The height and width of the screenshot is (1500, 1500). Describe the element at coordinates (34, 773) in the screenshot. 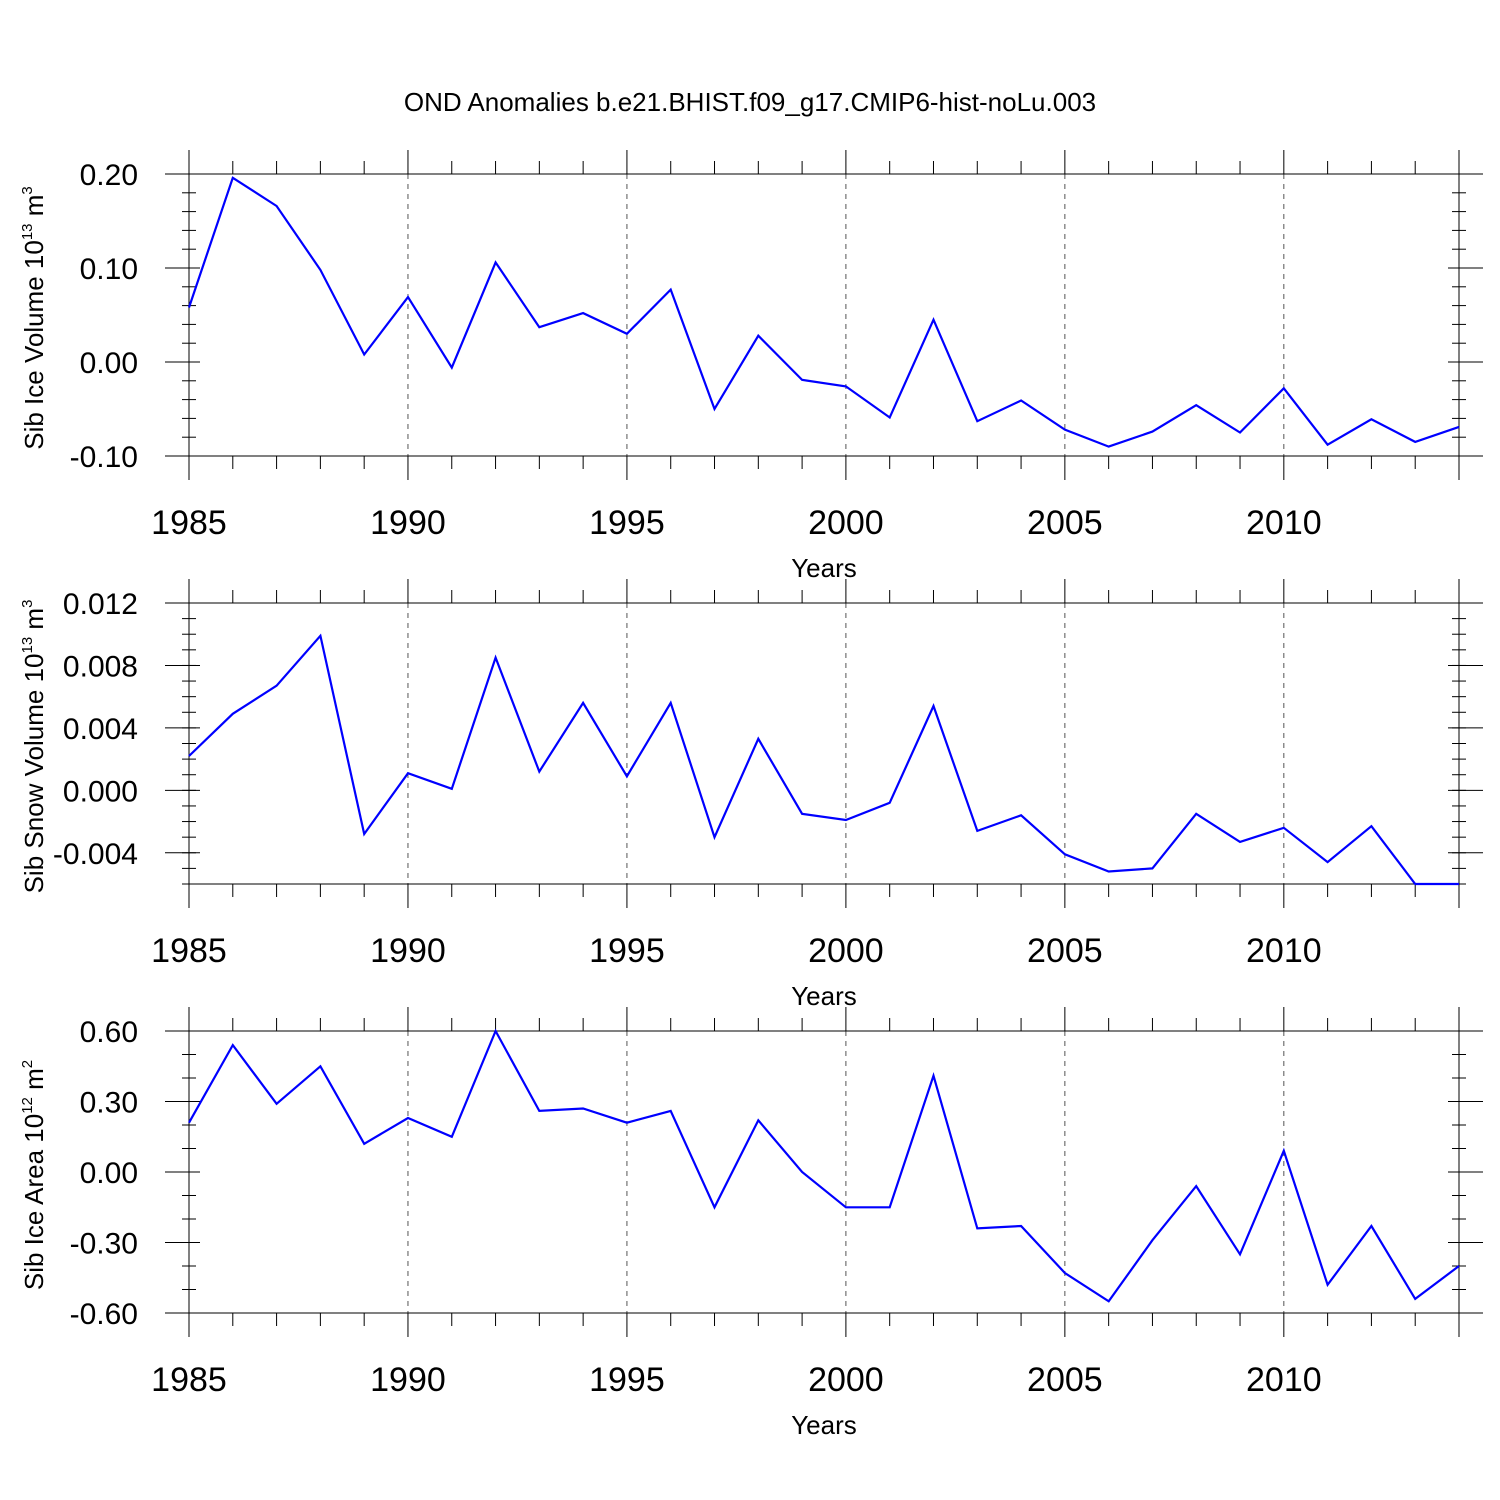

I see `y-axis-label-text: Sib Snow Volume 10` at that location.